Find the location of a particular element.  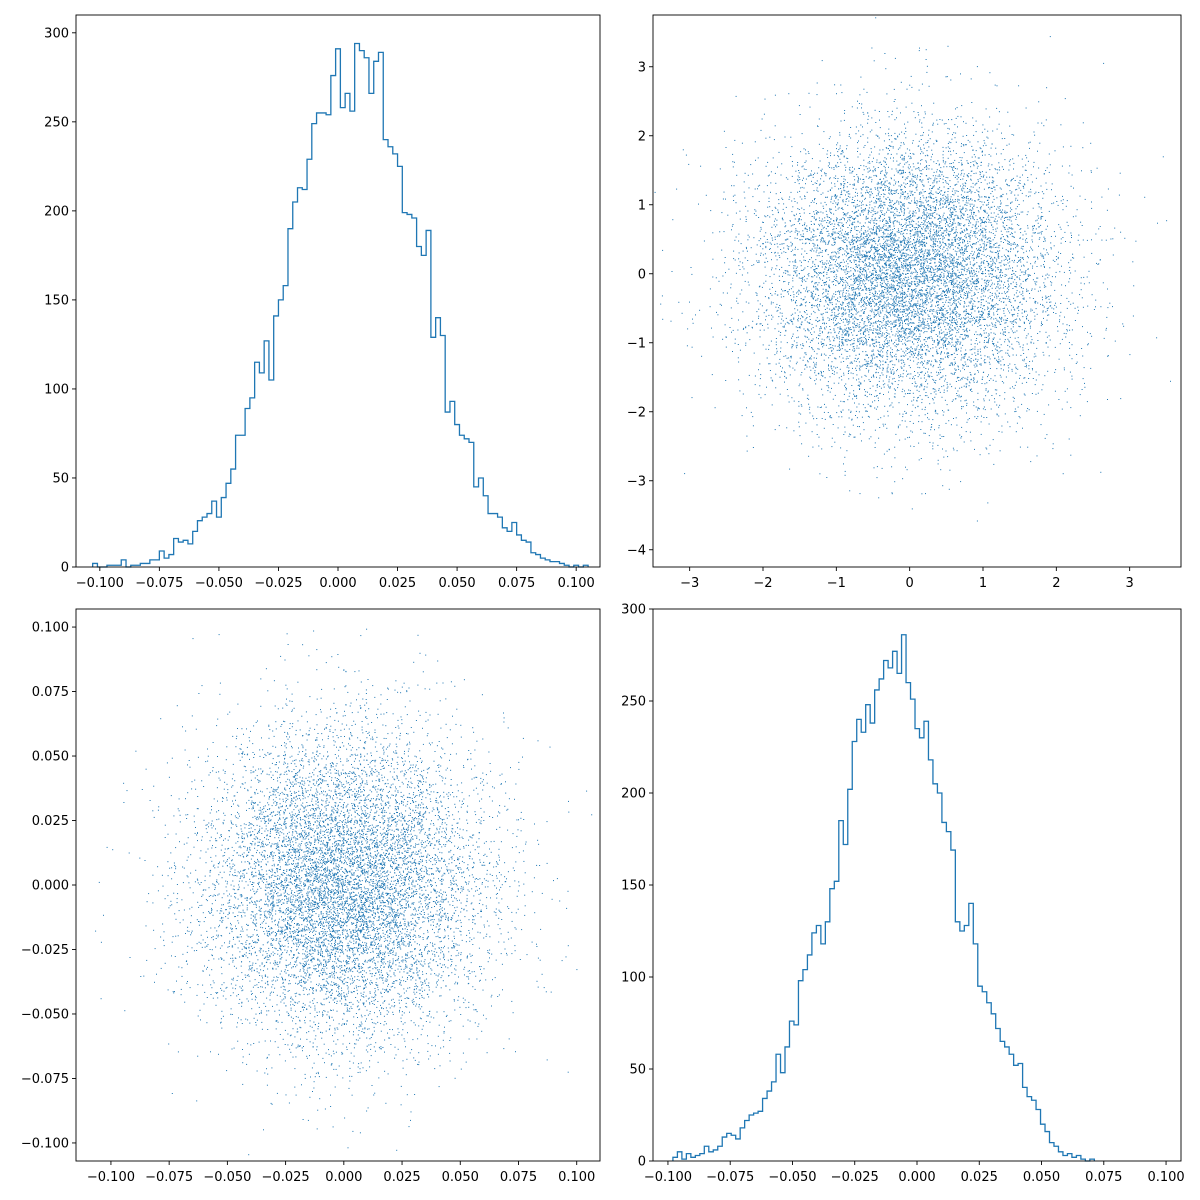

x-tick-label: 0.050 is located at coordinates (456, 583).